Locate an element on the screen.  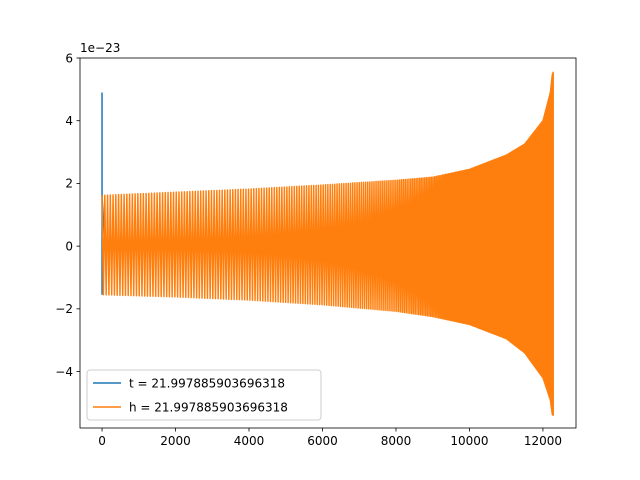
y-tick-label: 6 is located at coordinates (69, 58).